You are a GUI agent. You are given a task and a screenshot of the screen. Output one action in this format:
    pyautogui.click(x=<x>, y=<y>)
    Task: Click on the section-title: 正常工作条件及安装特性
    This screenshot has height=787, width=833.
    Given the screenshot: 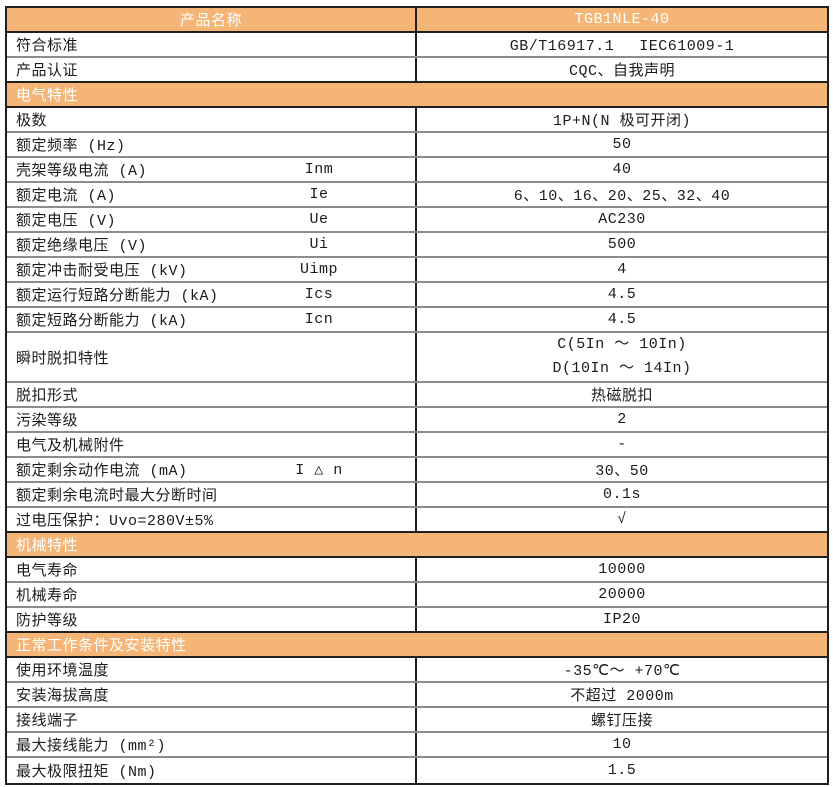 What is the action you would take?
    pyautogui.click(x=101, y=646)
    